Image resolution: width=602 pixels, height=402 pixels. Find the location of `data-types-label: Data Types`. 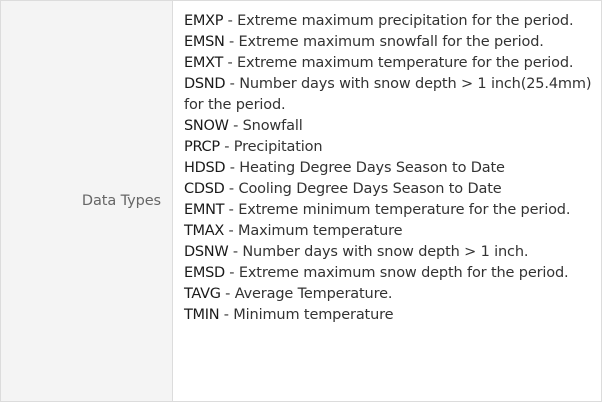

data-types-label: Data Types is located at coordinates (121, 201).